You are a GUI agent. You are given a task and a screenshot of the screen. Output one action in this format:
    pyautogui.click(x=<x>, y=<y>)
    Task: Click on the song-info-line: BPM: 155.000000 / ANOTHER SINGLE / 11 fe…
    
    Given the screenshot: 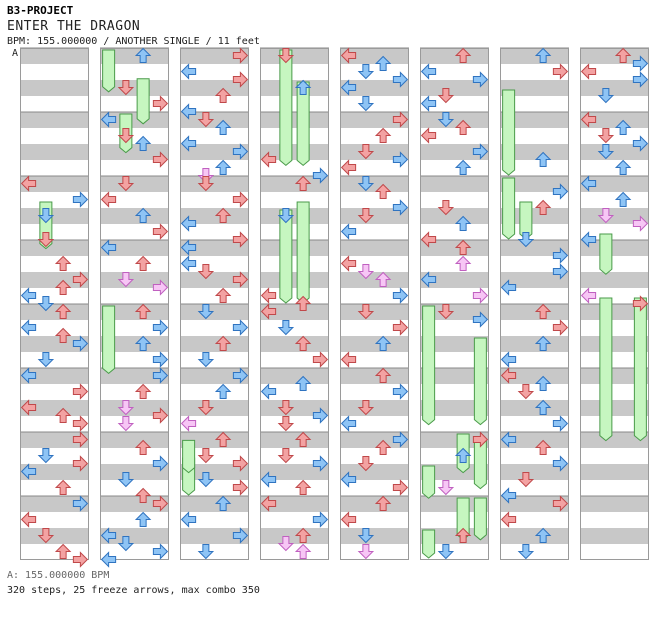 What is the action you would take?
    pyautogui.click(x=133, y=41)
    